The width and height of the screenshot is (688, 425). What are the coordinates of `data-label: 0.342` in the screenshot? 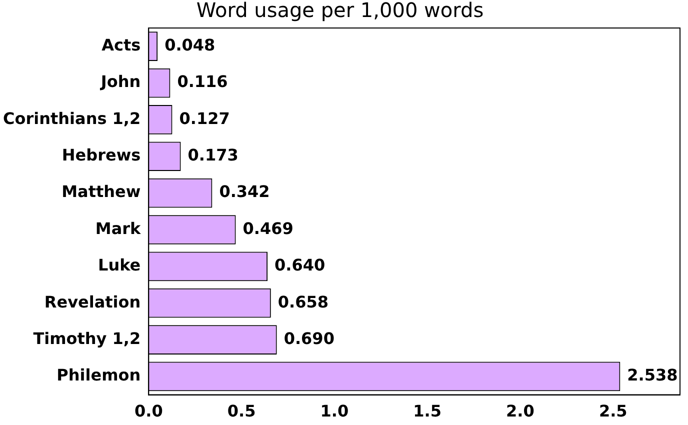 It's located at (244, 192).